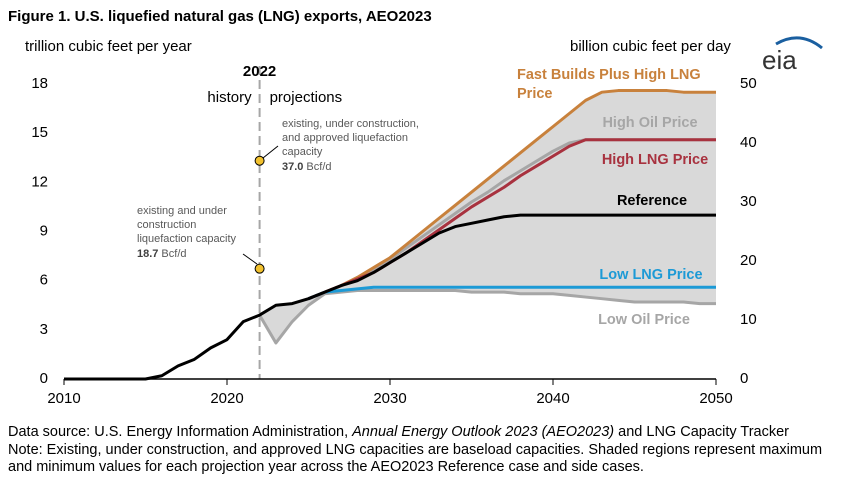  Describe the element at coordinates (748, 319) in the screenshot. I see `y2-tick-label: 10` at that location.